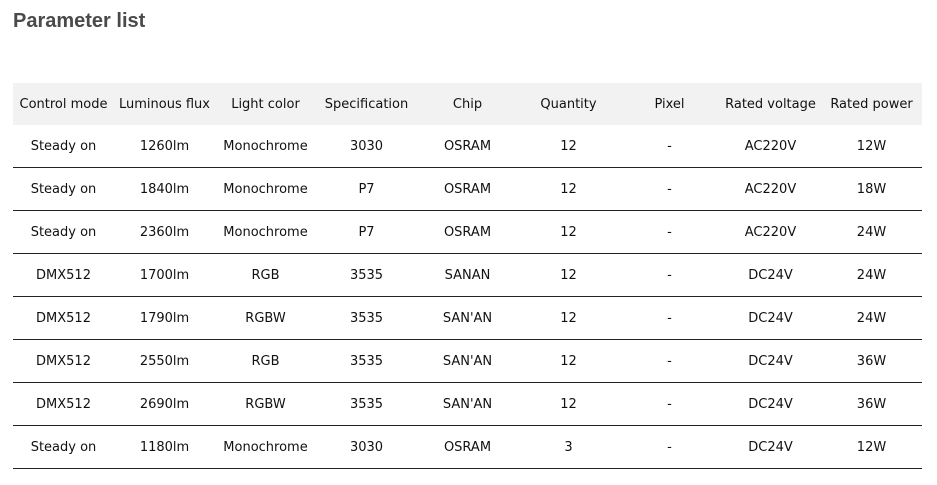 The height and width of the screenshot is (485, 937). Describe the element at coordinates (79, 21) in the screenshot. I see `page-title: Parameter list` at that location.